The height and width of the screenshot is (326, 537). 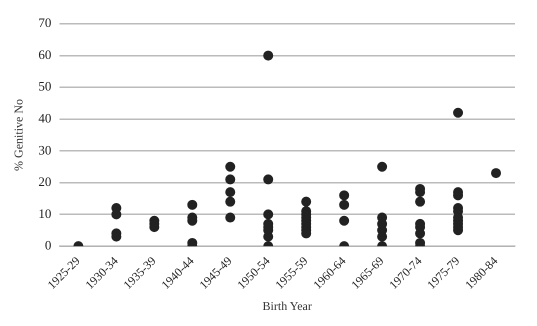 What do you see at coordinates (45, 22) in the screenshot?
I see `y-tick-label: 70` at bounding box center [45, 22].